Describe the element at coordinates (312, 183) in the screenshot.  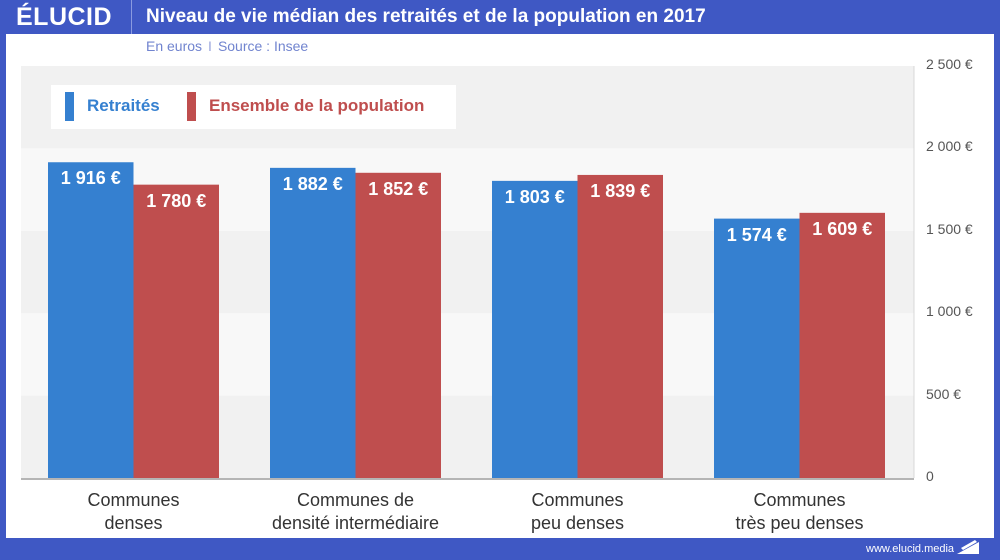
I see `bar-value-label: 1 882 €` at that location.